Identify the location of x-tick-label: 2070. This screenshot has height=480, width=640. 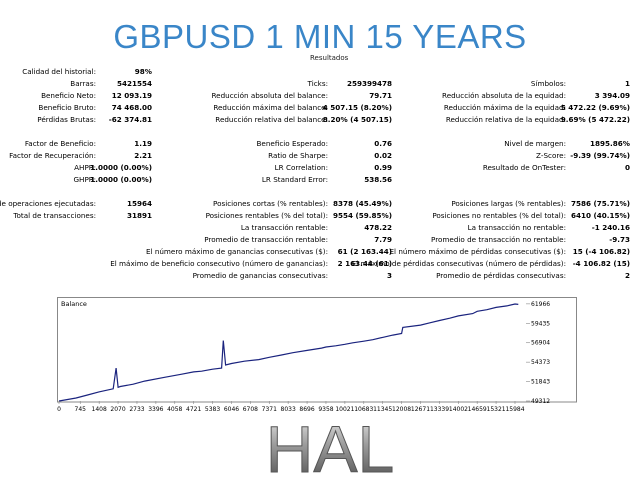
(117, 409).